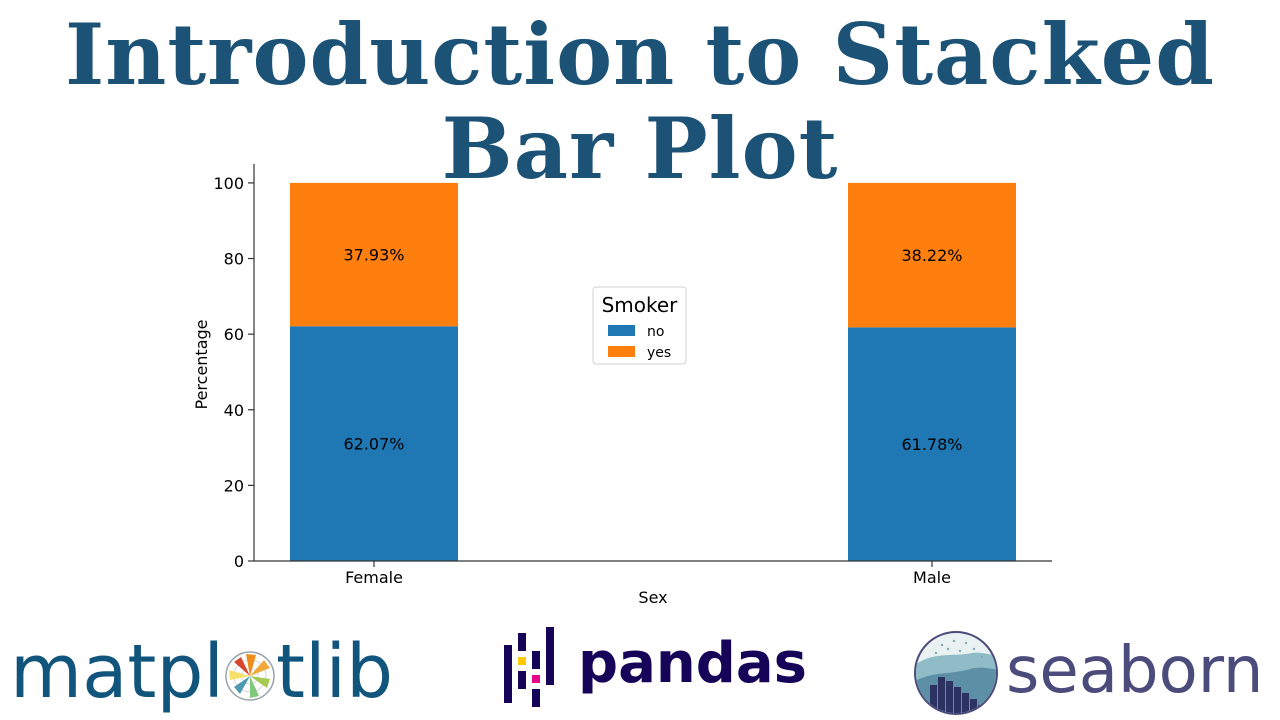  Describe the element at coordinates (201, 364) in the screenshot. I see `y-axis-label: Percentage` at that location.